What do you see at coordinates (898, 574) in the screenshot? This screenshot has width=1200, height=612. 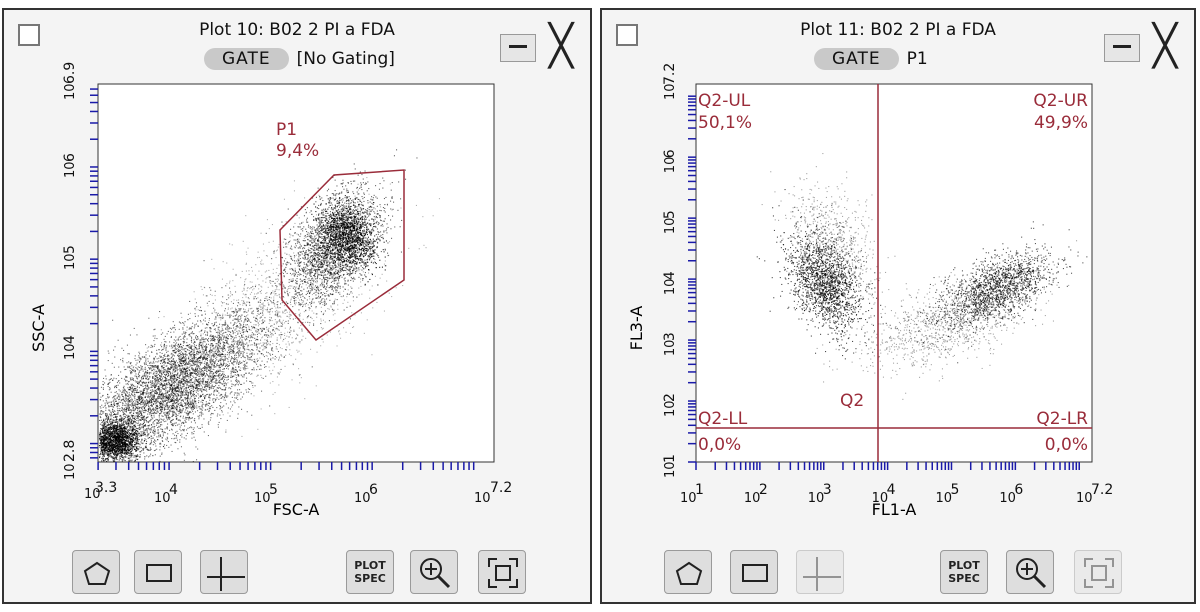 I see `plot-11-toolbar: PLOT SPEC` at bounding box center [898, 574].